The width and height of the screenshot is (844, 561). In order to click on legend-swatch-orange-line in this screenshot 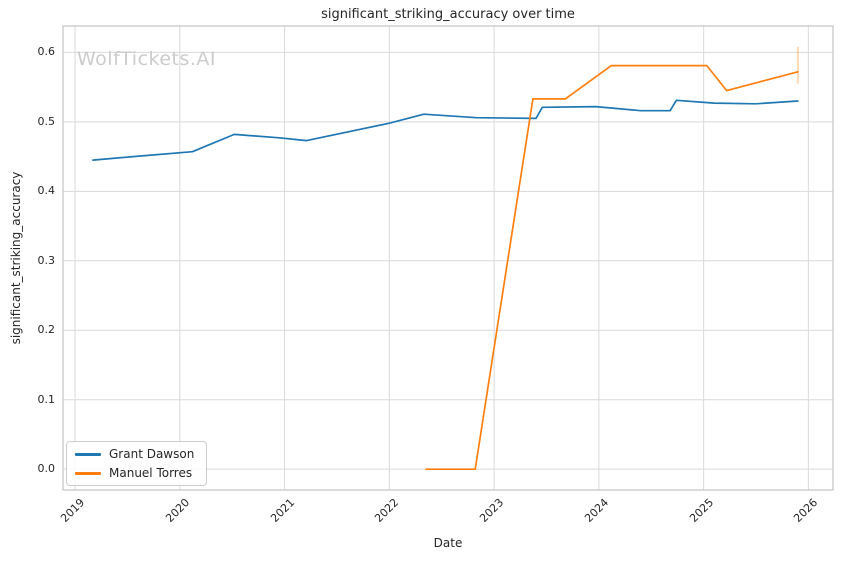, I will do `click(88, 473)`.